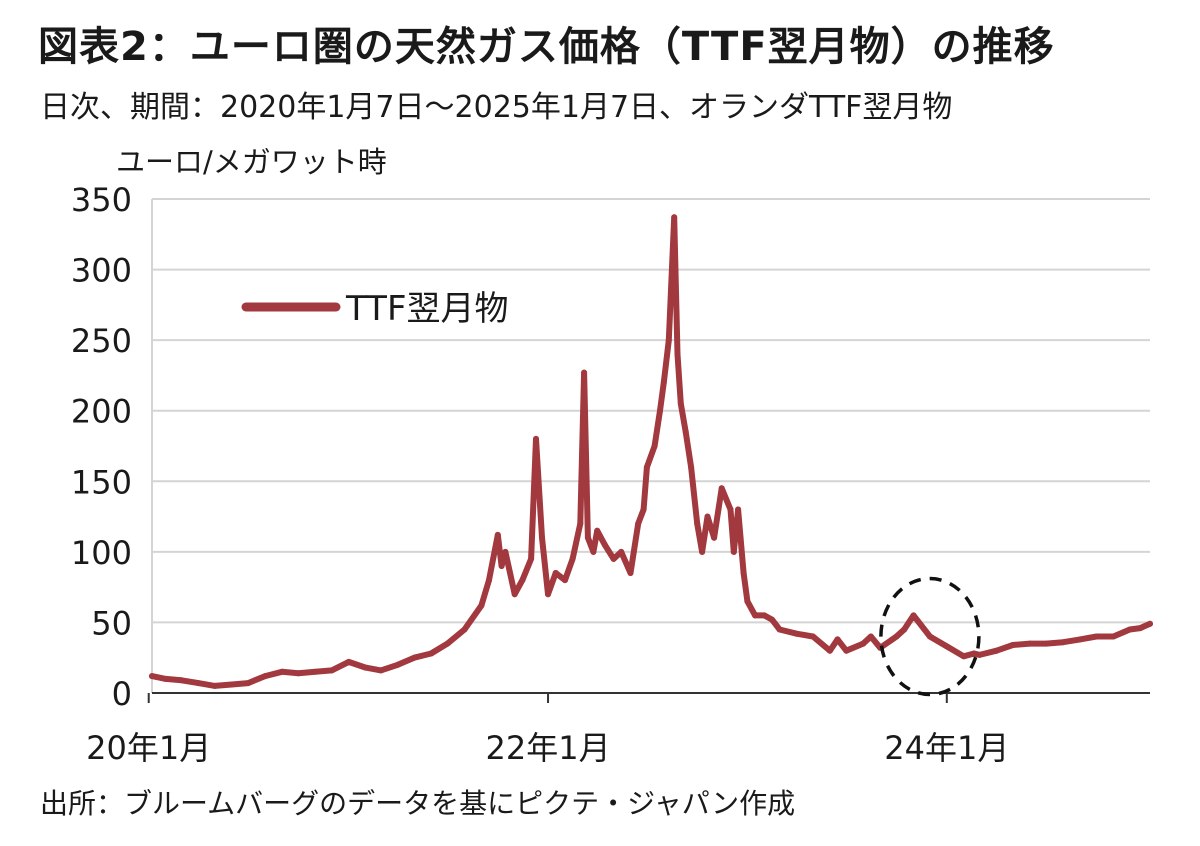 Image resolution: width=1200 pixels, height=846 pixels. I want to click on x-tick-label: 20年1月, so click(148, 748).